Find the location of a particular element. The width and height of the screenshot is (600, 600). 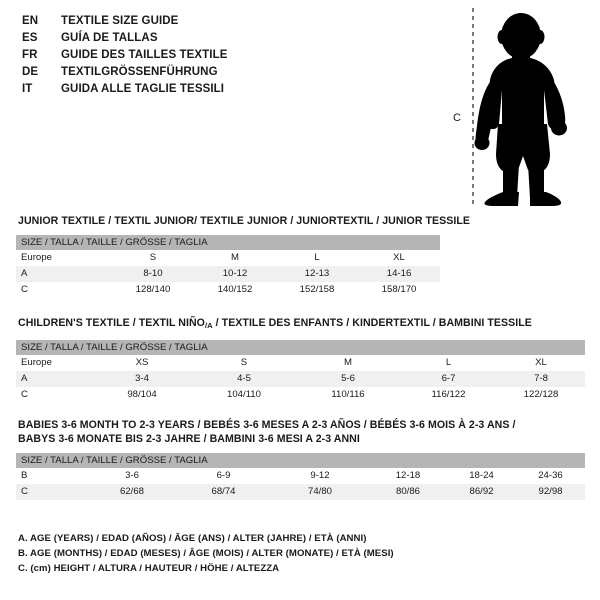

table-cell: 86/92 is located at coordinates (481, 492).